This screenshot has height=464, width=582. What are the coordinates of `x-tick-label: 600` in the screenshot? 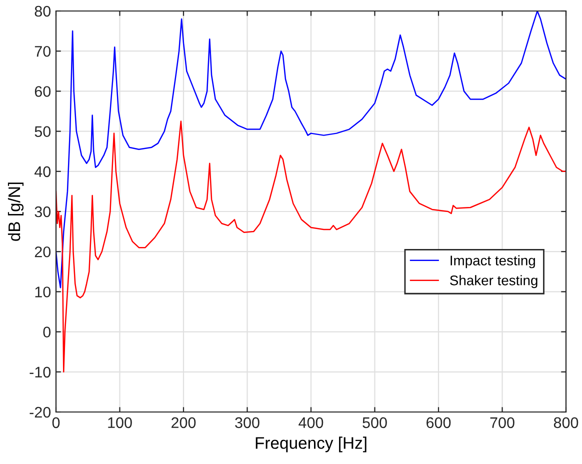 It's located at (438, 422).